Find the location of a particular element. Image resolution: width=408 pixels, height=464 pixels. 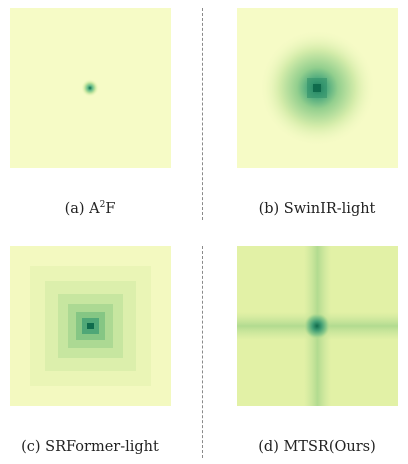

divider-top is located at coordinates (202, 114).